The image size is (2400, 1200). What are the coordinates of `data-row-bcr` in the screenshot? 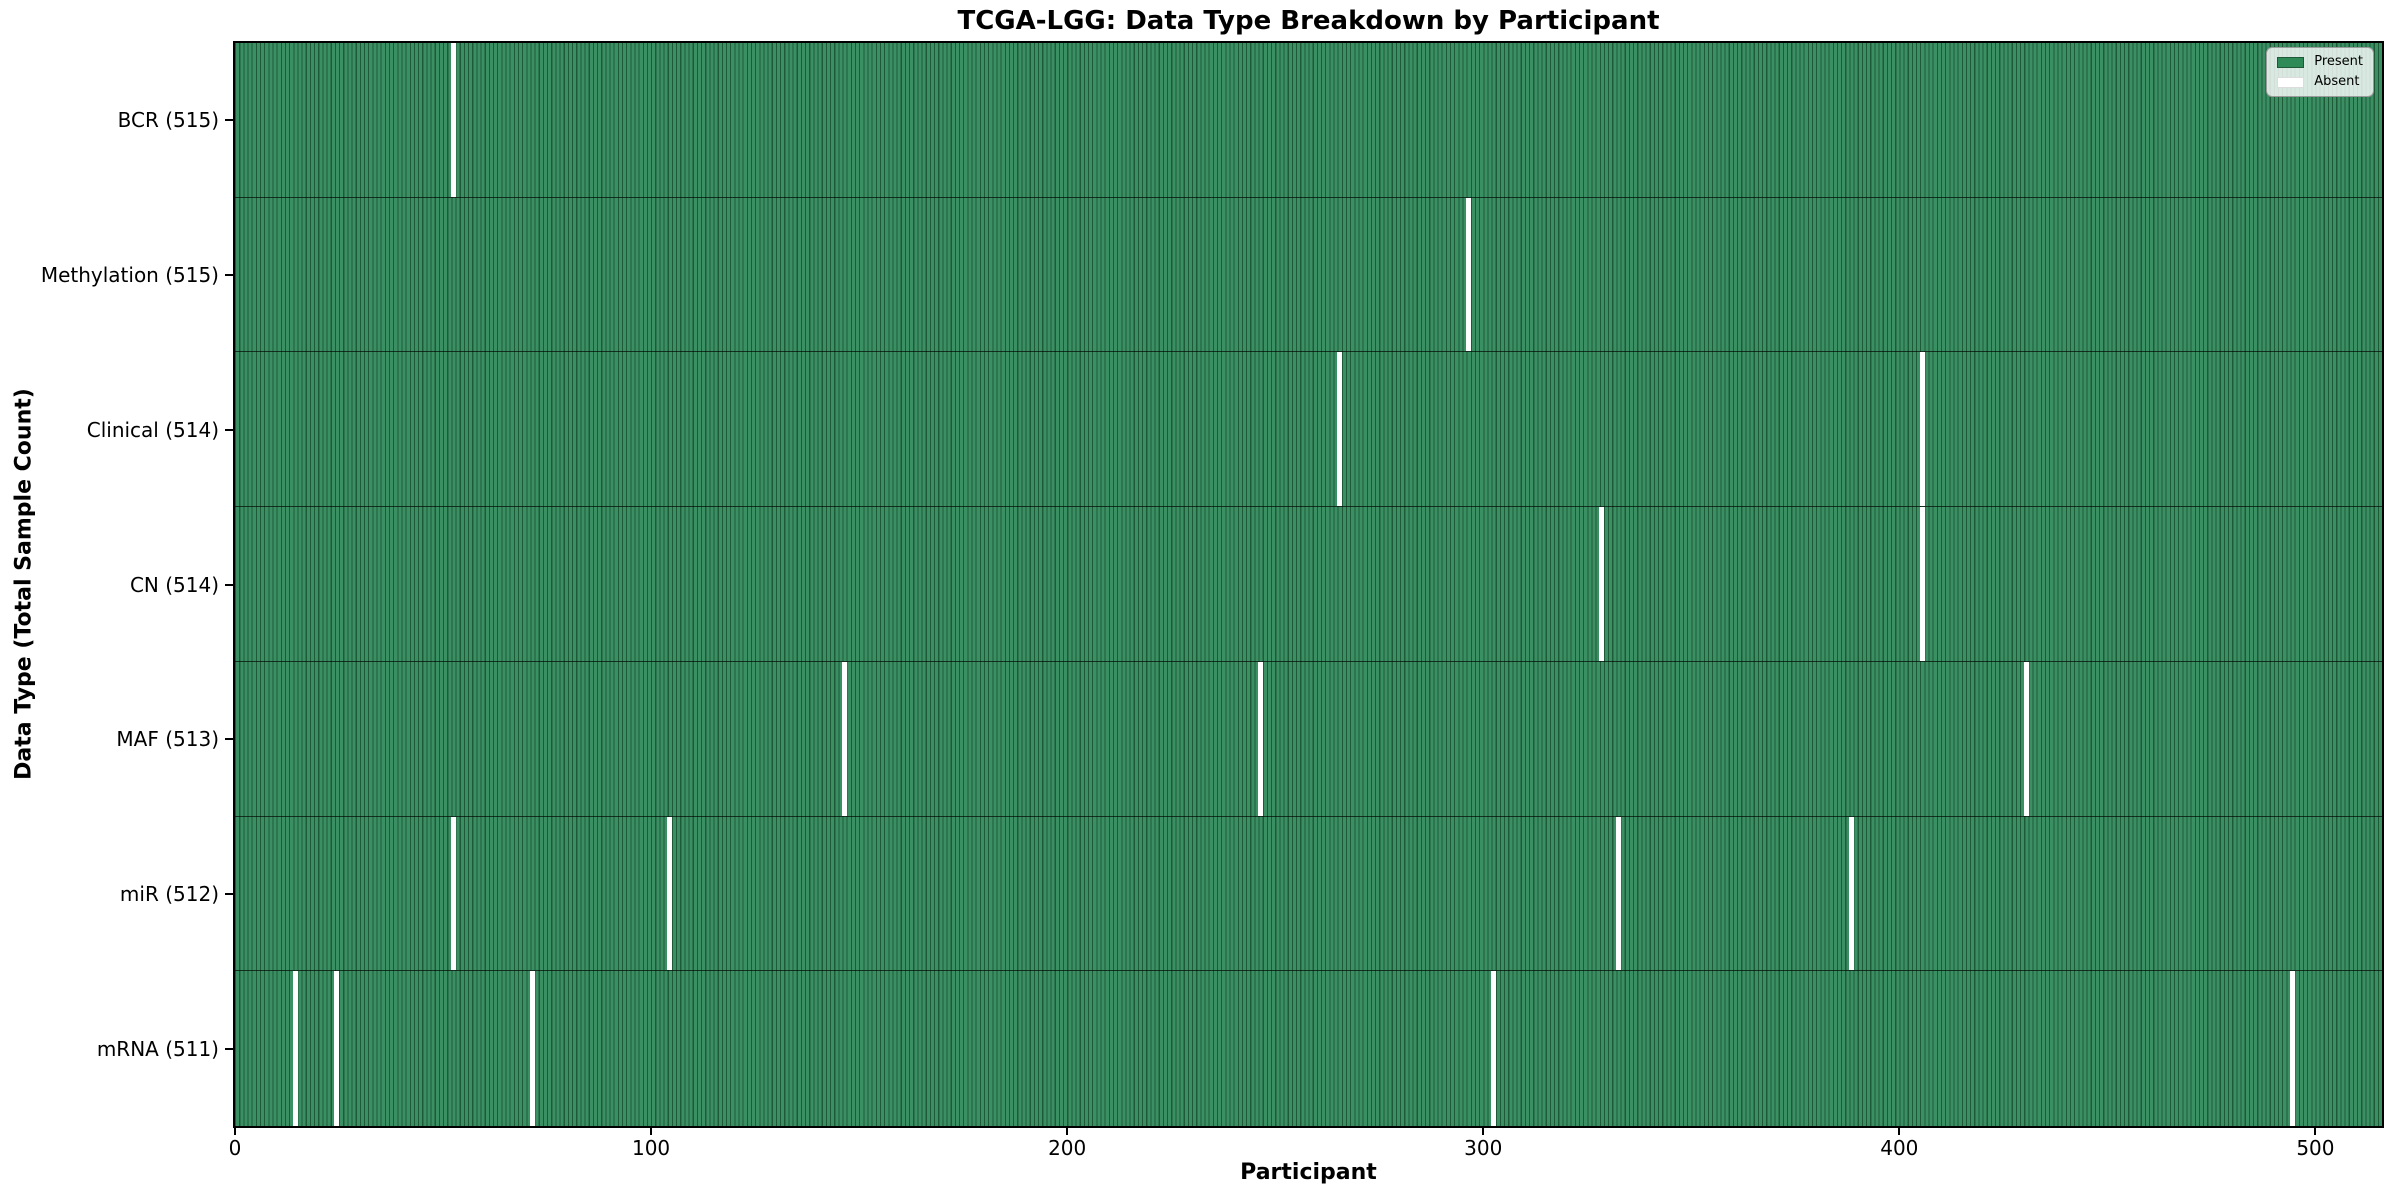 It's located at (1308, 120).